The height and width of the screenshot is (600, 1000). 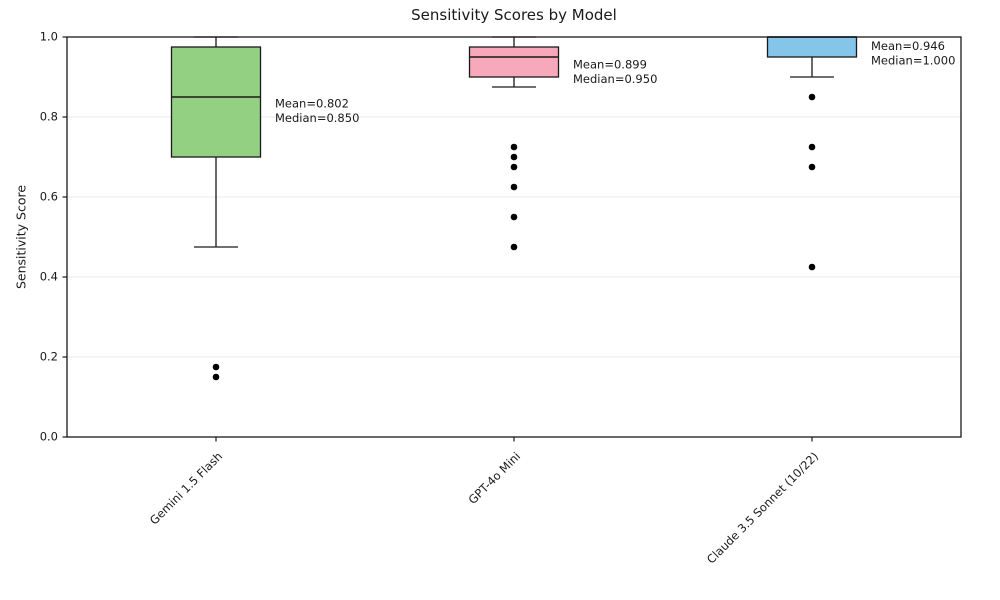 What do you see at coordinates (186, 488) in the screenshot?
I see `x-tick-label: Gemini 1.5 Flash` at bounding box center [186, 488].